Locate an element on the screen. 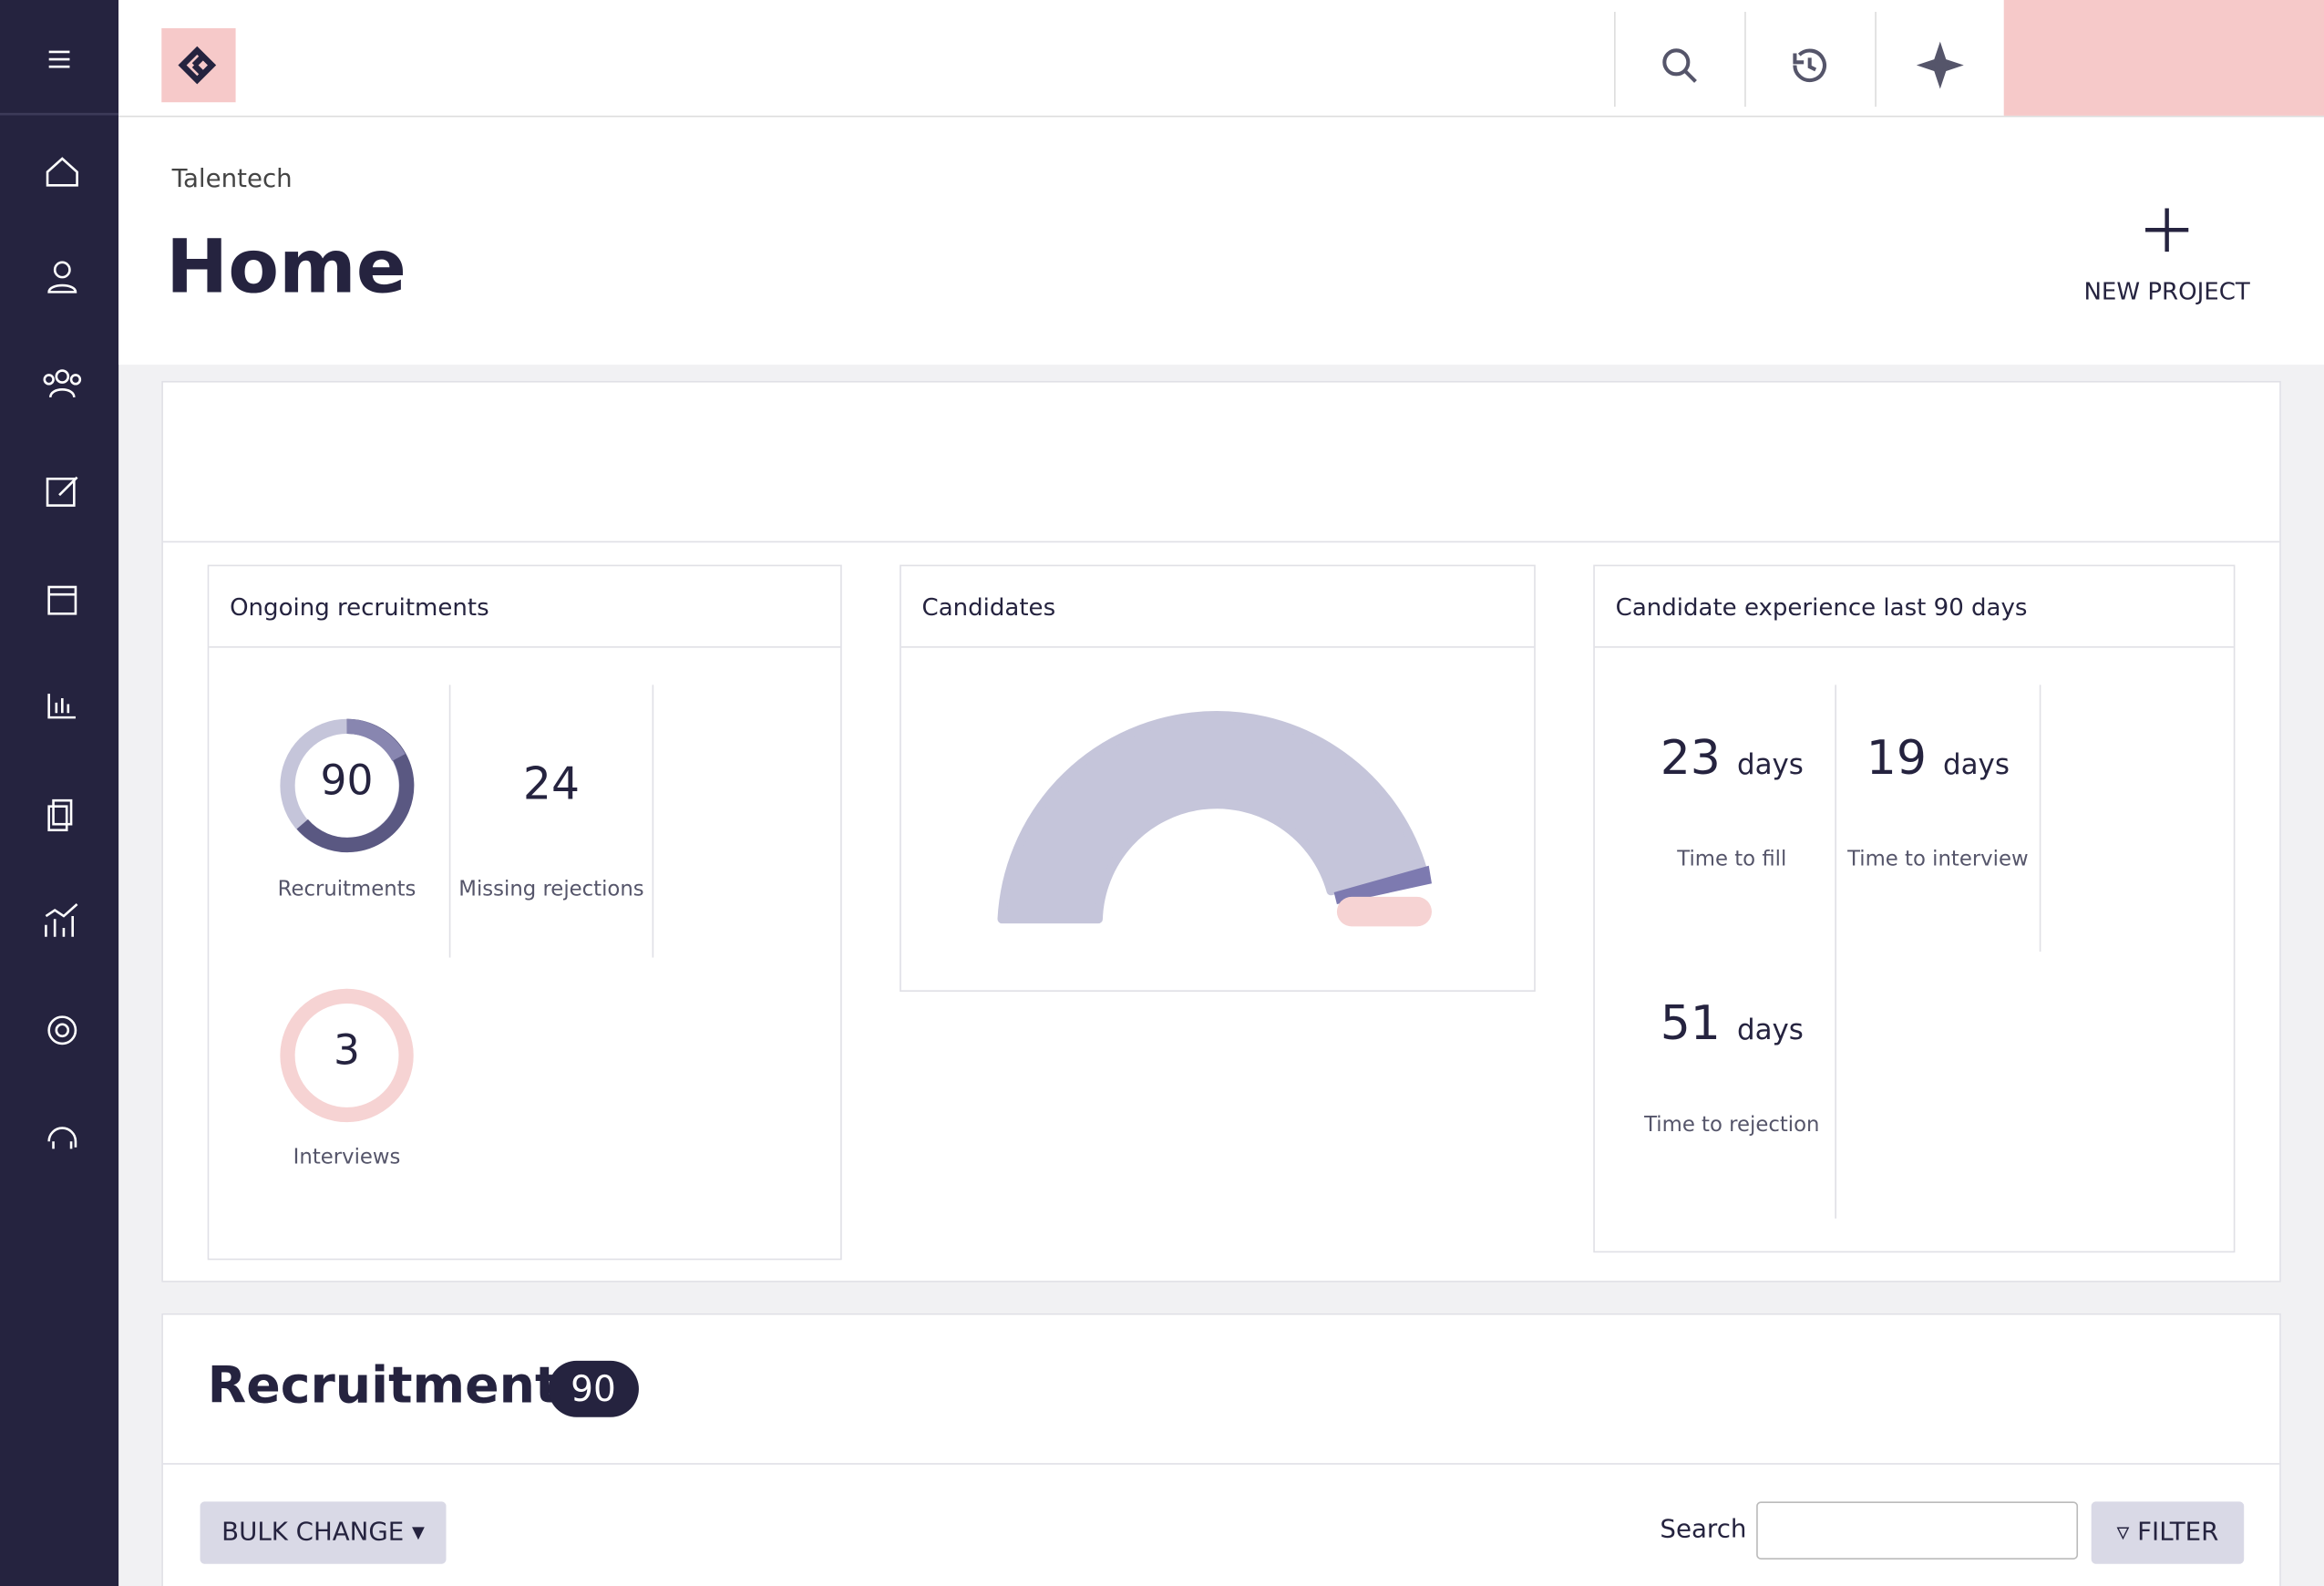 This screenshot has height=1586, width=2324. top-bar is located at coordinates (1221, 59).